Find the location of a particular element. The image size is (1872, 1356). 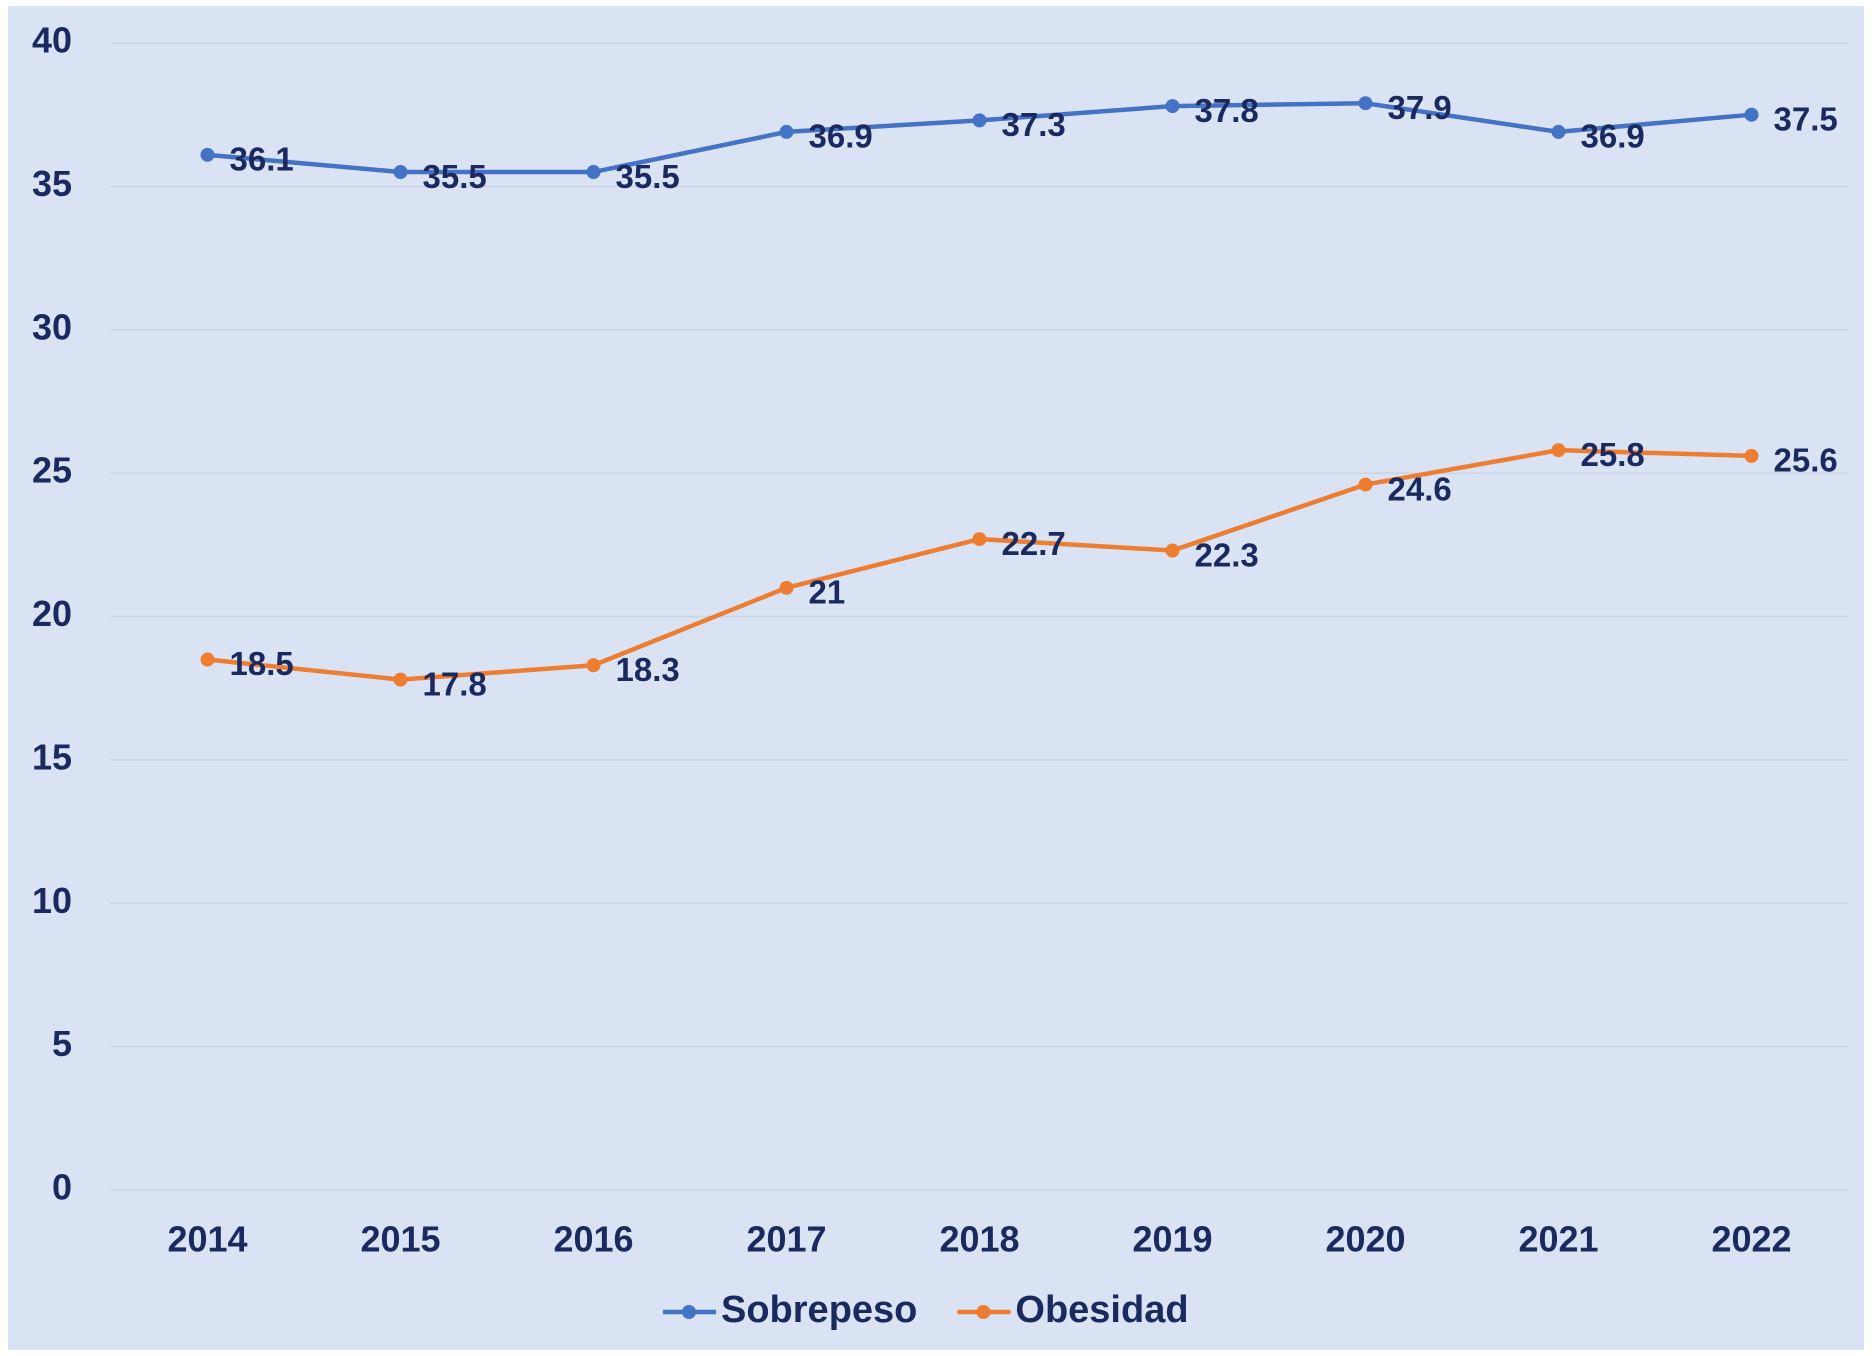

y-tick-label: 30 is located at coordinates (52, 326).